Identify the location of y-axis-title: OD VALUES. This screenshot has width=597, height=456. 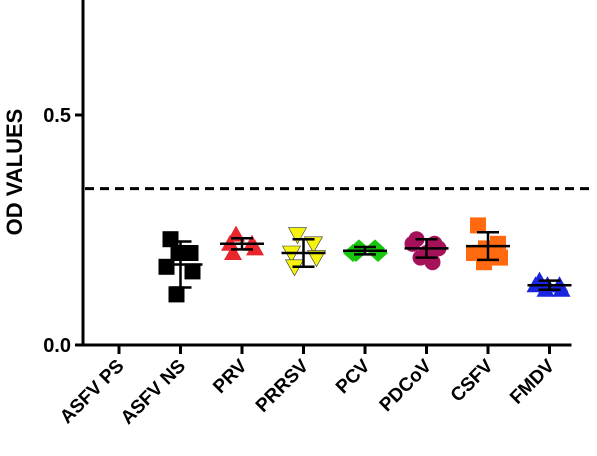
(14, 172).